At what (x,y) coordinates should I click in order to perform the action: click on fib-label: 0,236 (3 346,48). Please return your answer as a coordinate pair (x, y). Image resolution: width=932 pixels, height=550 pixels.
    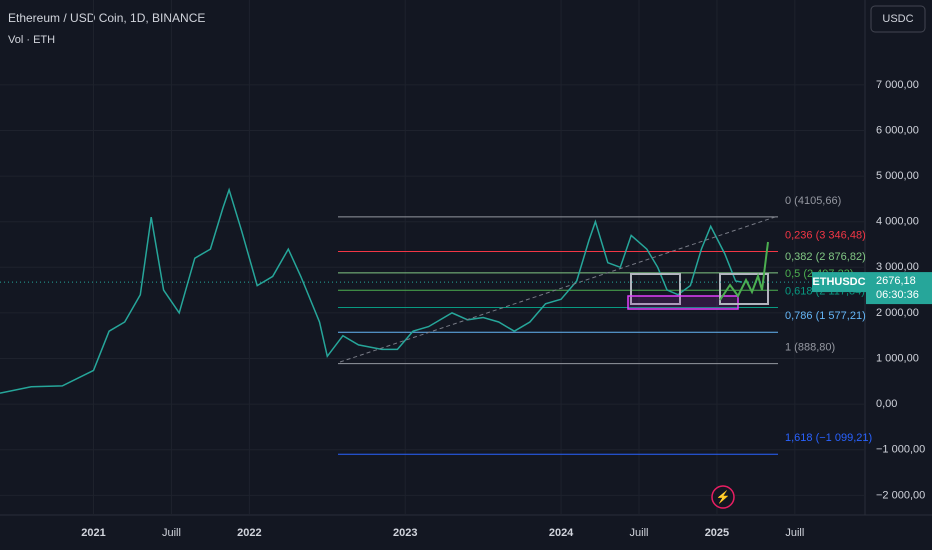
    Looking at the image, I should click on (825, 235).